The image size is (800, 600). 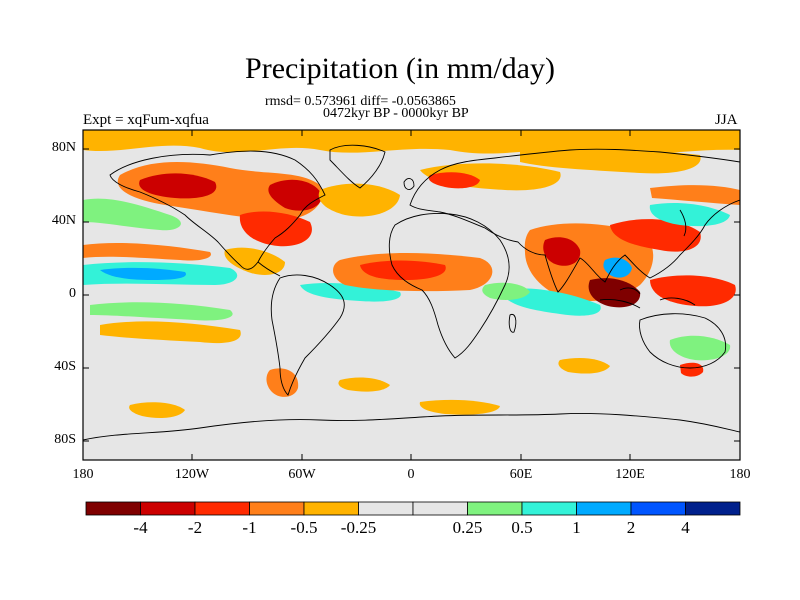 I want to click on colorbar-label: -0.25, so click(x=358, y=527).